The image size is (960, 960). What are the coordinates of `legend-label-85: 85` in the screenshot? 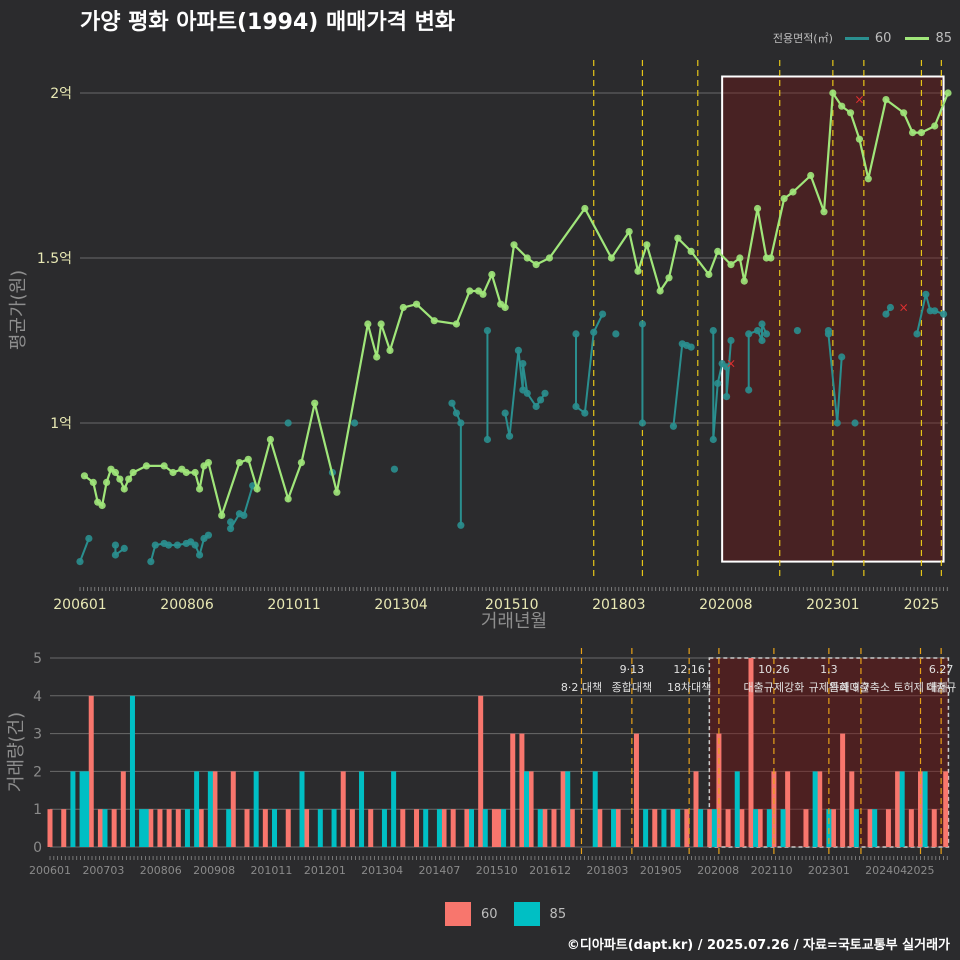 It's located at (943, 38).